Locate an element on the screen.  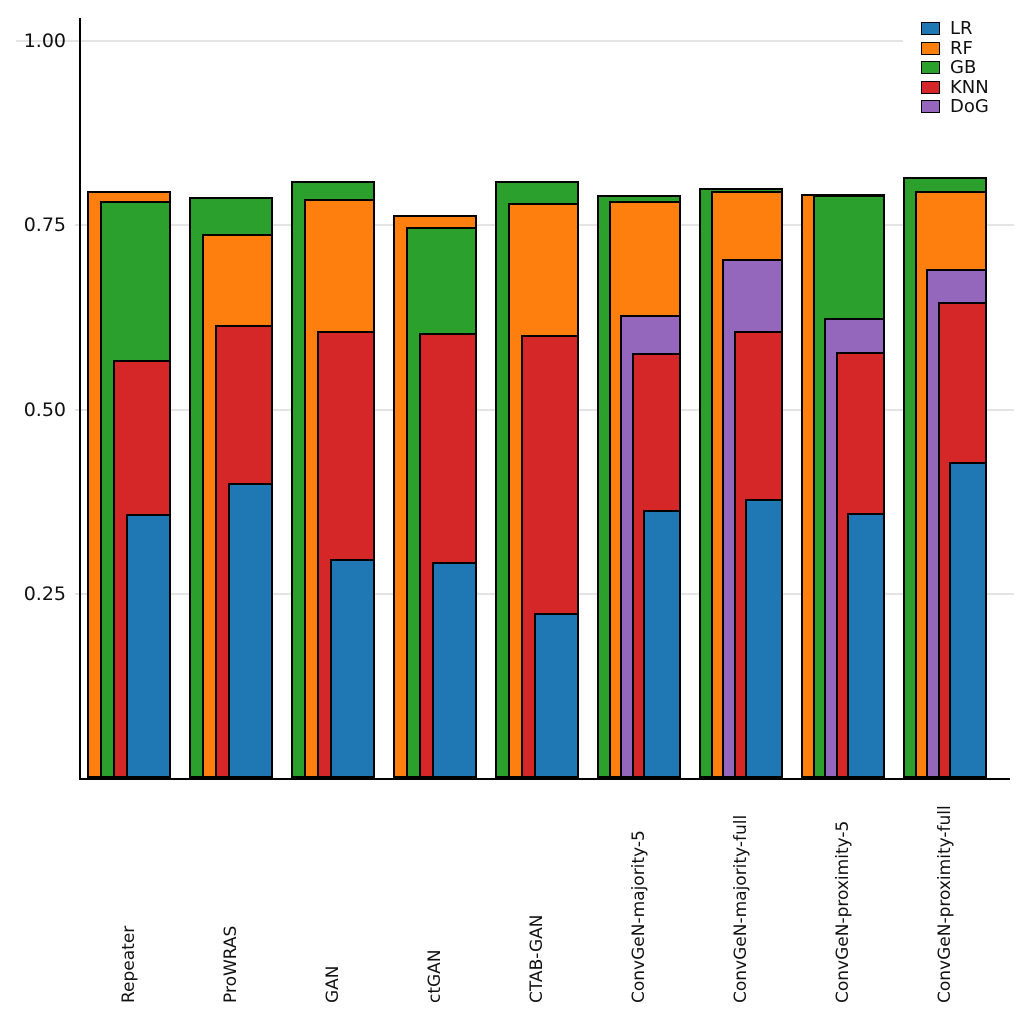
gridline-1.00 is located at coordinates (515, 41).